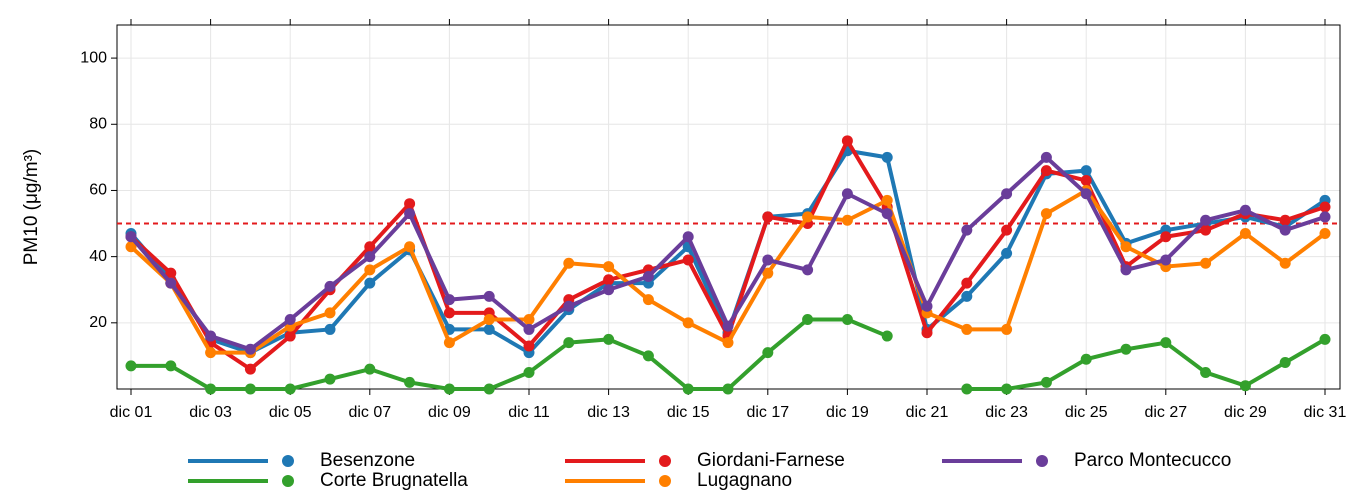 This screenshot has width=1349, height=493. What do you see at coordinates (369, 412) in the screenshot?
I see `x-tick-label: dic 07` at bounding box center [369, 412].